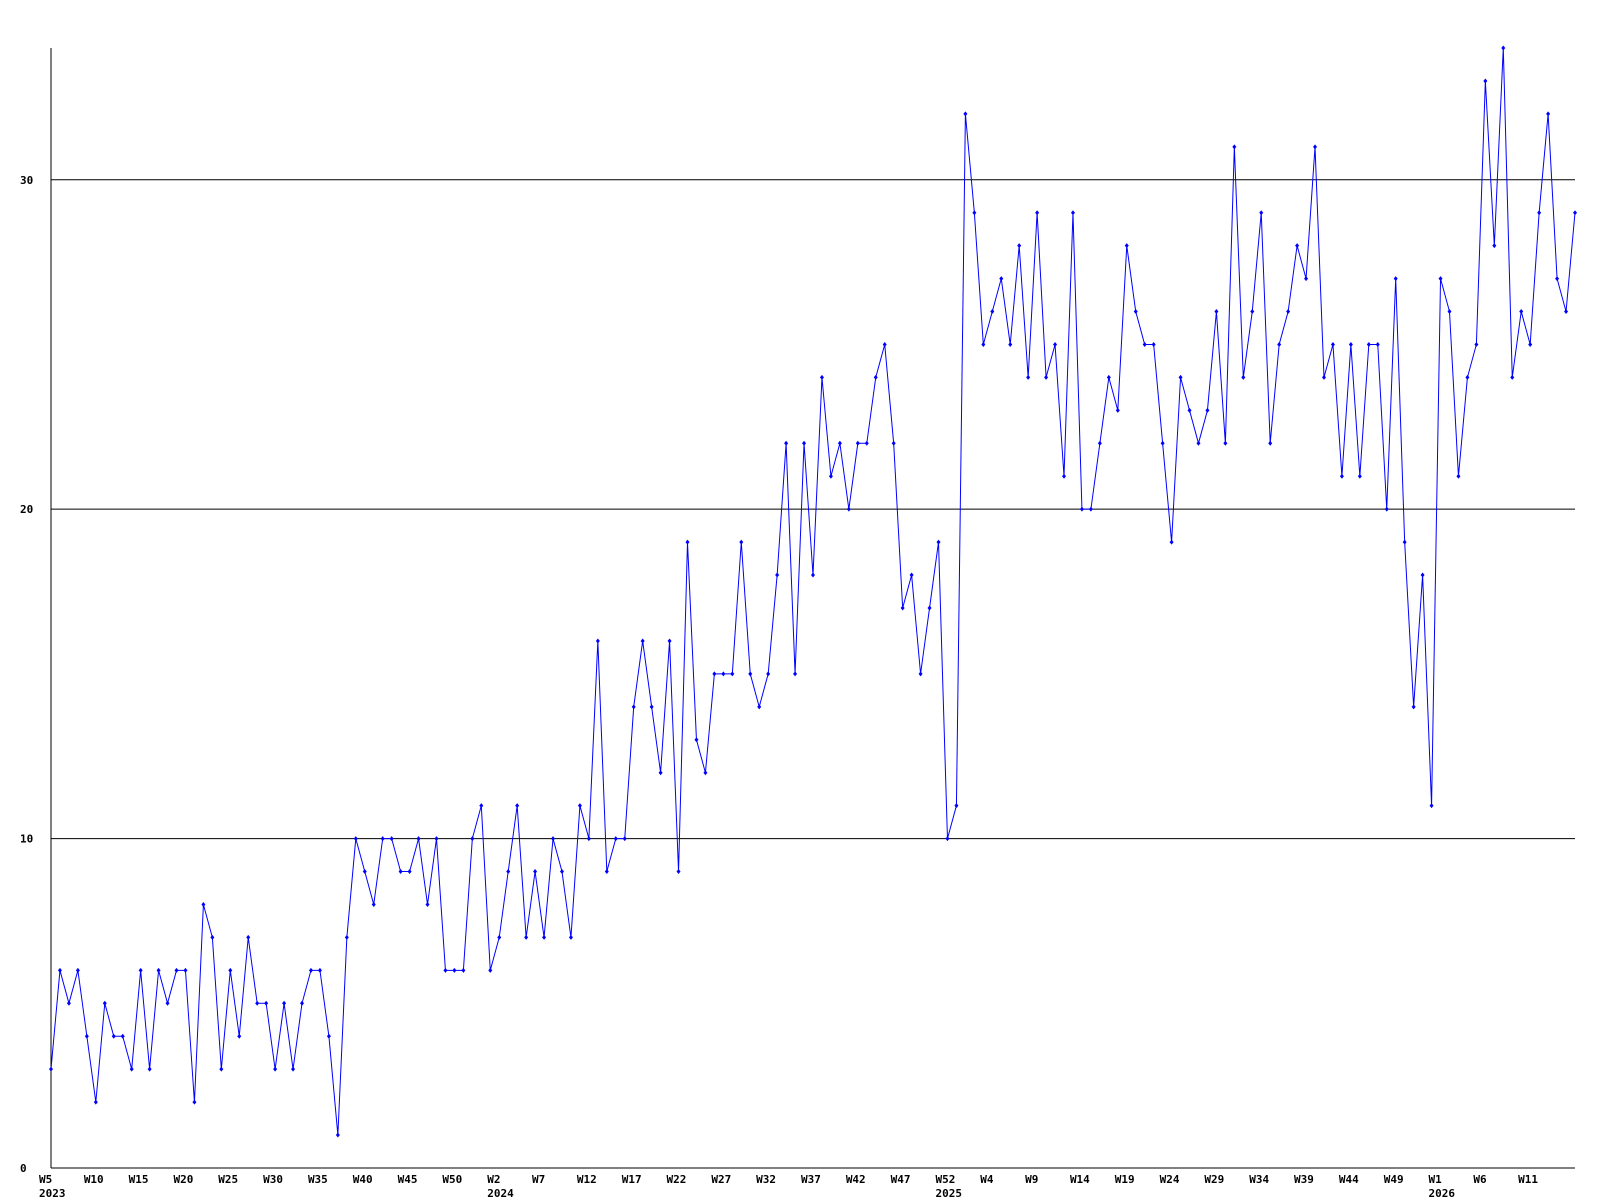 Image resolution: width=1600 pixels, height=1200 pixels. Describe the element at coordinates (273, 1179) in the screenshot. I see `x-tick-label: W30` at that location.